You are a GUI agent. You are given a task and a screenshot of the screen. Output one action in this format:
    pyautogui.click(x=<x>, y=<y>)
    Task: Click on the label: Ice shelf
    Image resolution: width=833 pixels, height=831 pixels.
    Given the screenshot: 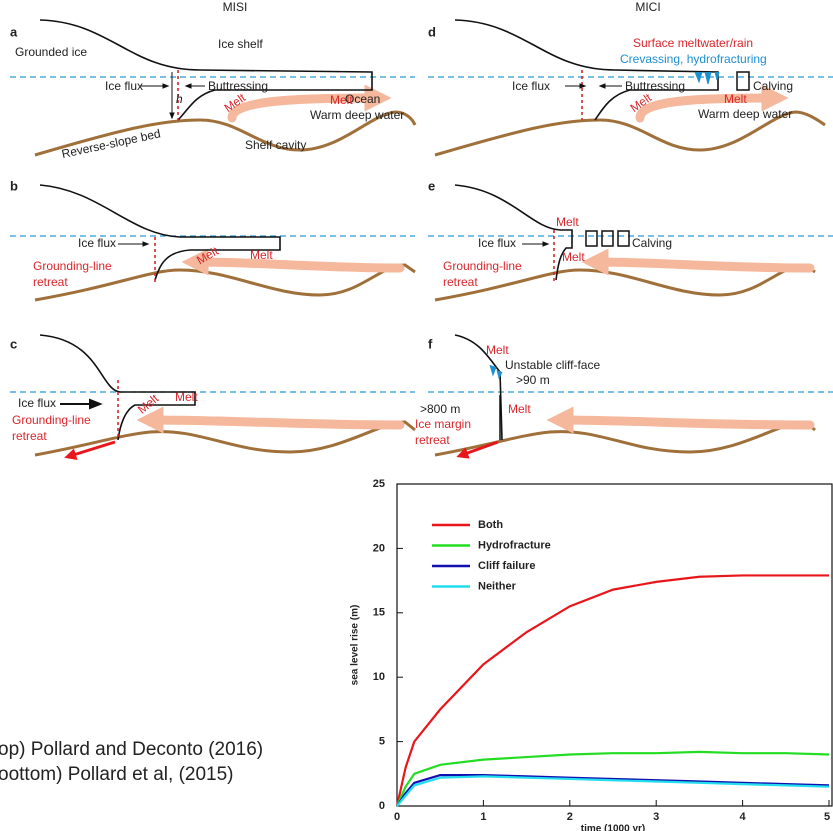 What is the action you would take?
    pyautogui.click(x=240, y=44)
    